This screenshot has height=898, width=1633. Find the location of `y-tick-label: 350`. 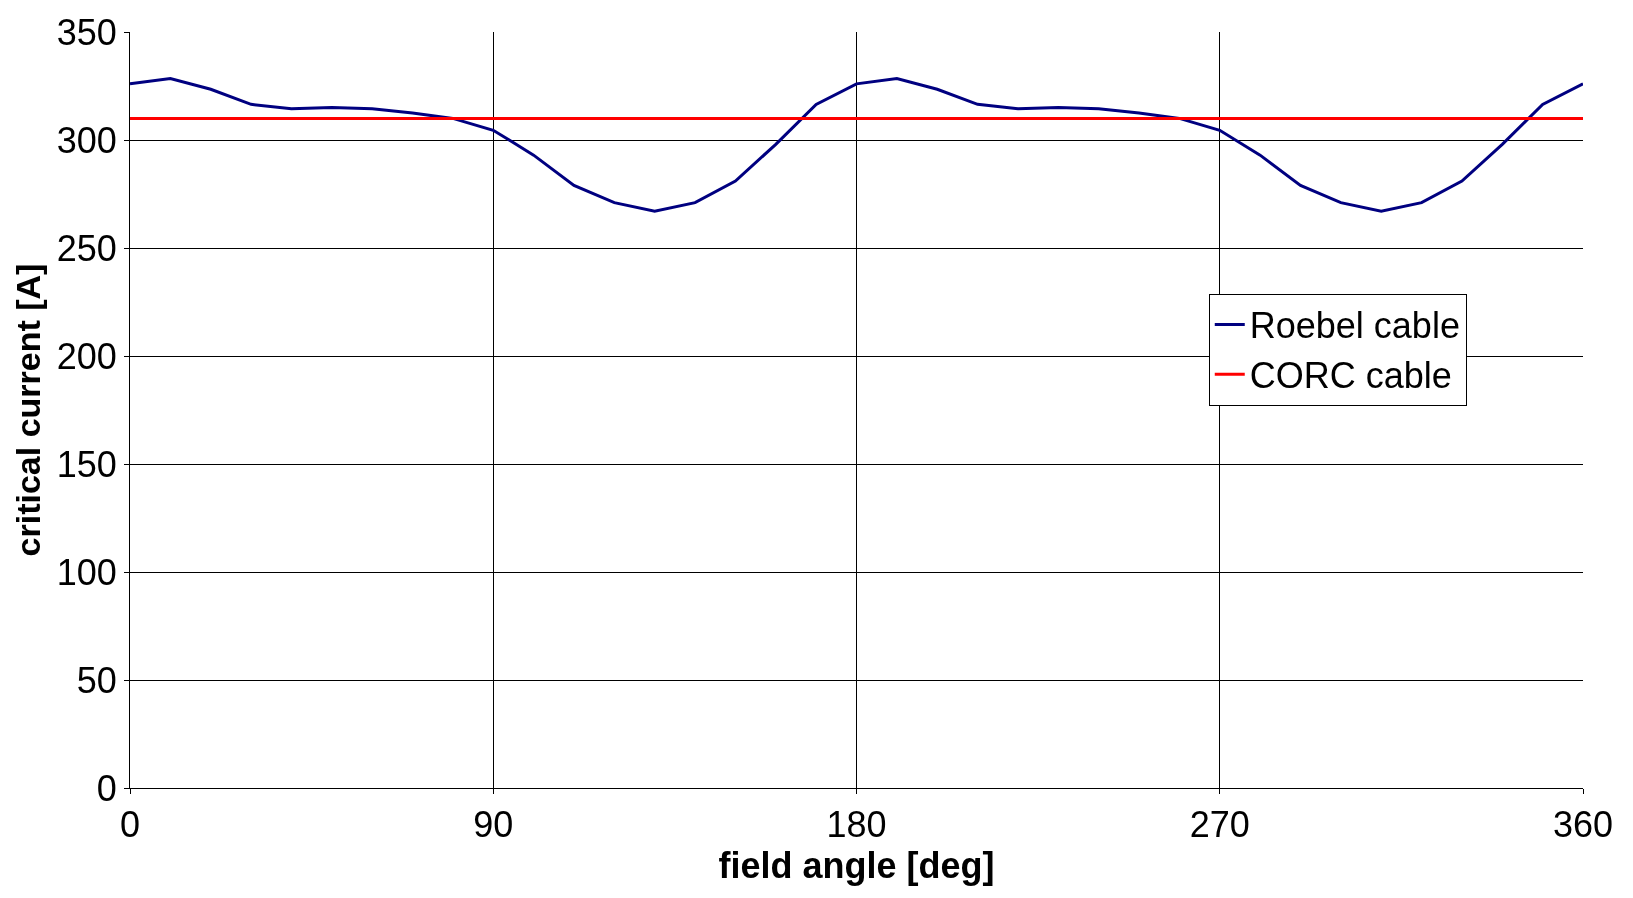

y-tick-label: 350 is located at coordinates (86, 32).